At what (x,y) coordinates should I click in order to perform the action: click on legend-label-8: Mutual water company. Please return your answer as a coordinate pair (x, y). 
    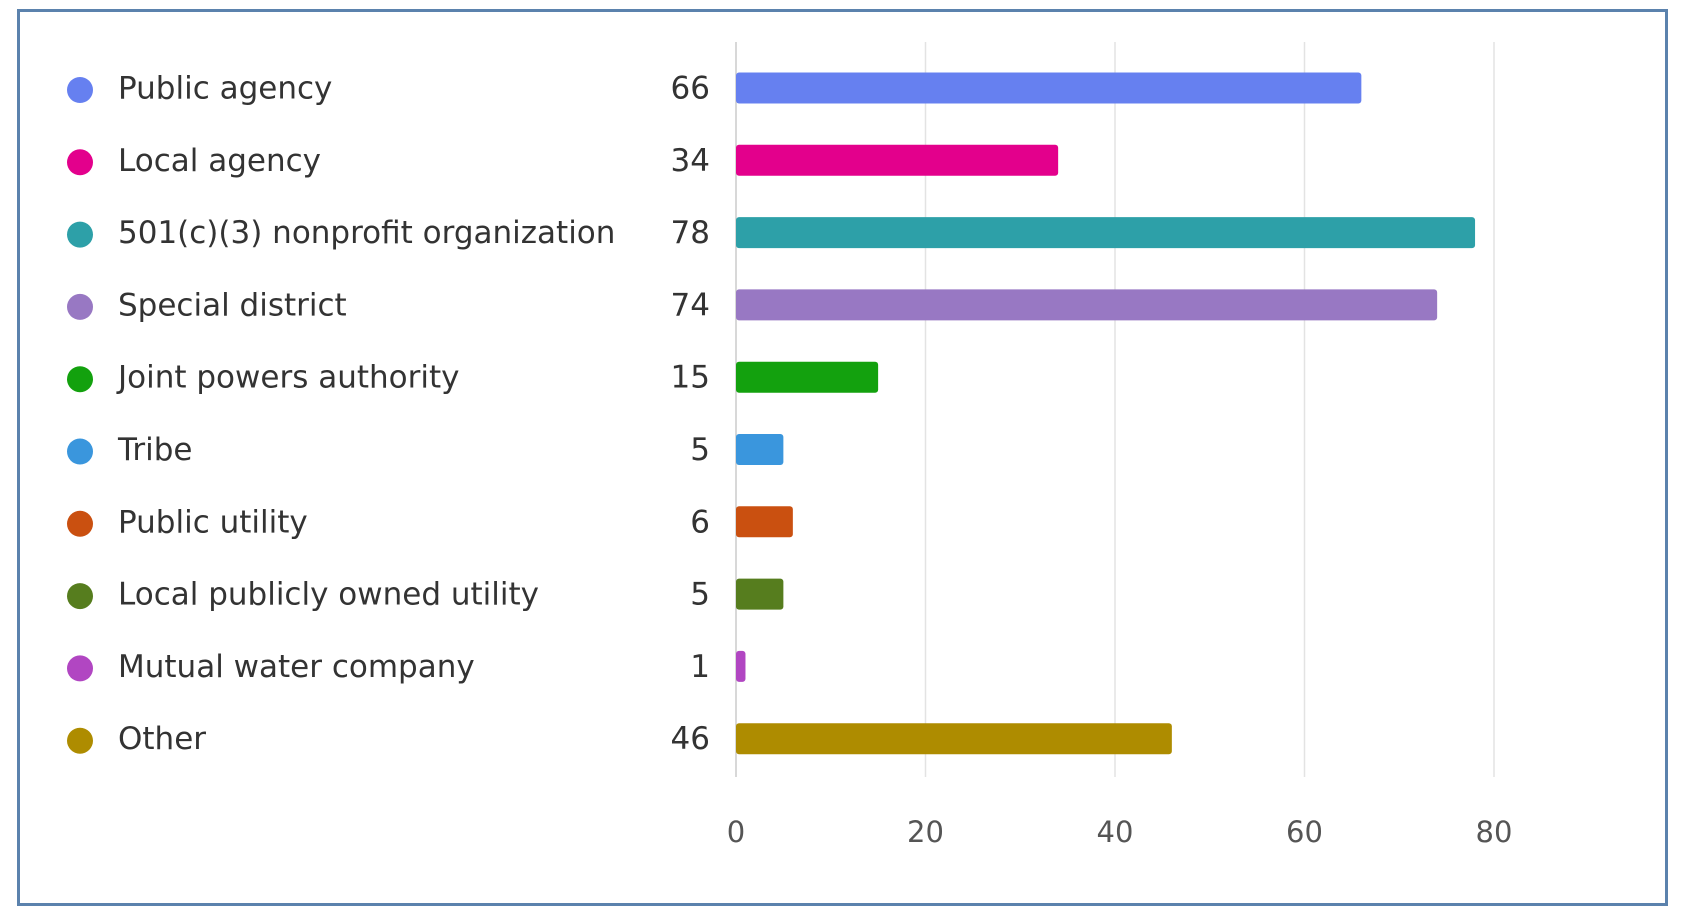
    Looking at the image, I should click on (296, 667).